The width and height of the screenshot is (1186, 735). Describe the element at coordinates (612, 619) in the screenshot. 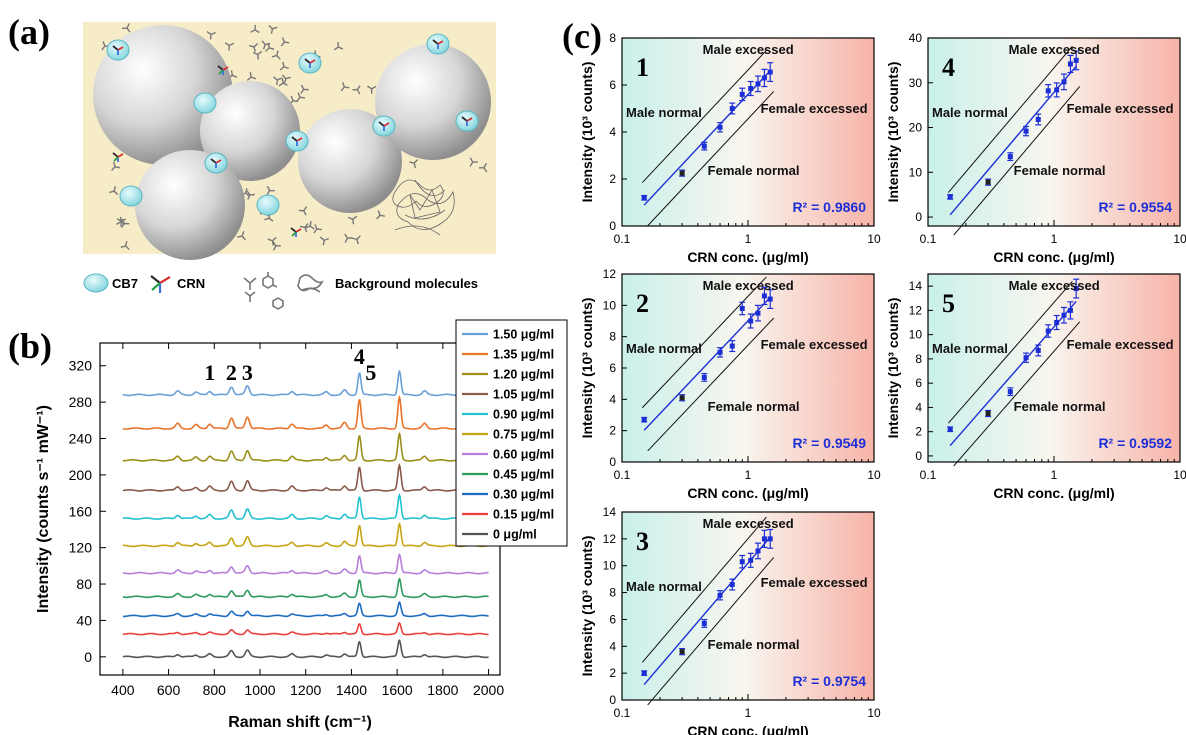

I see `calib-ytick-label: 6` at that location.